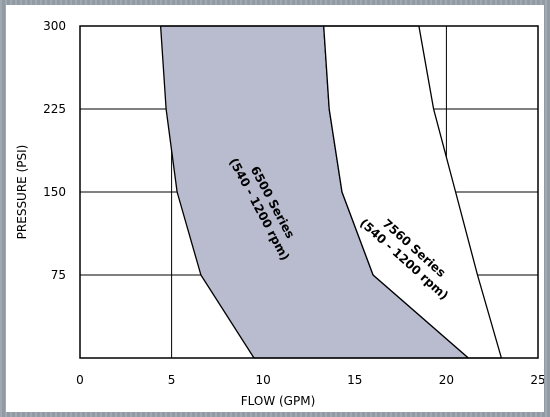  I want to click on y-tick-labels: 75 150 225 300, so click(54, 150).